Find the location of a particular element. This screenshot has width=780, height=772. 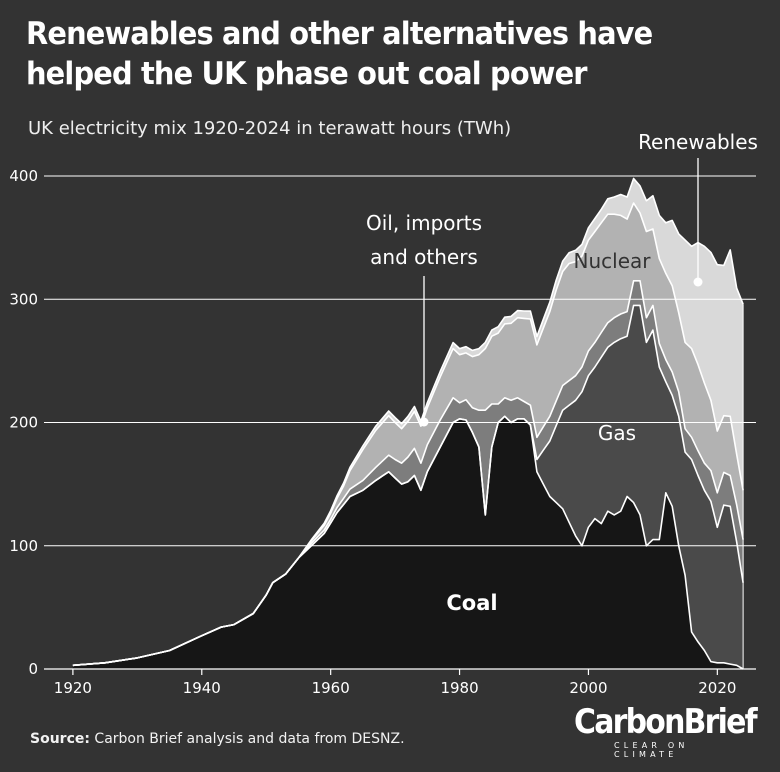

x-tick-label-1980: 1980 is located at coordinates (459, 688).